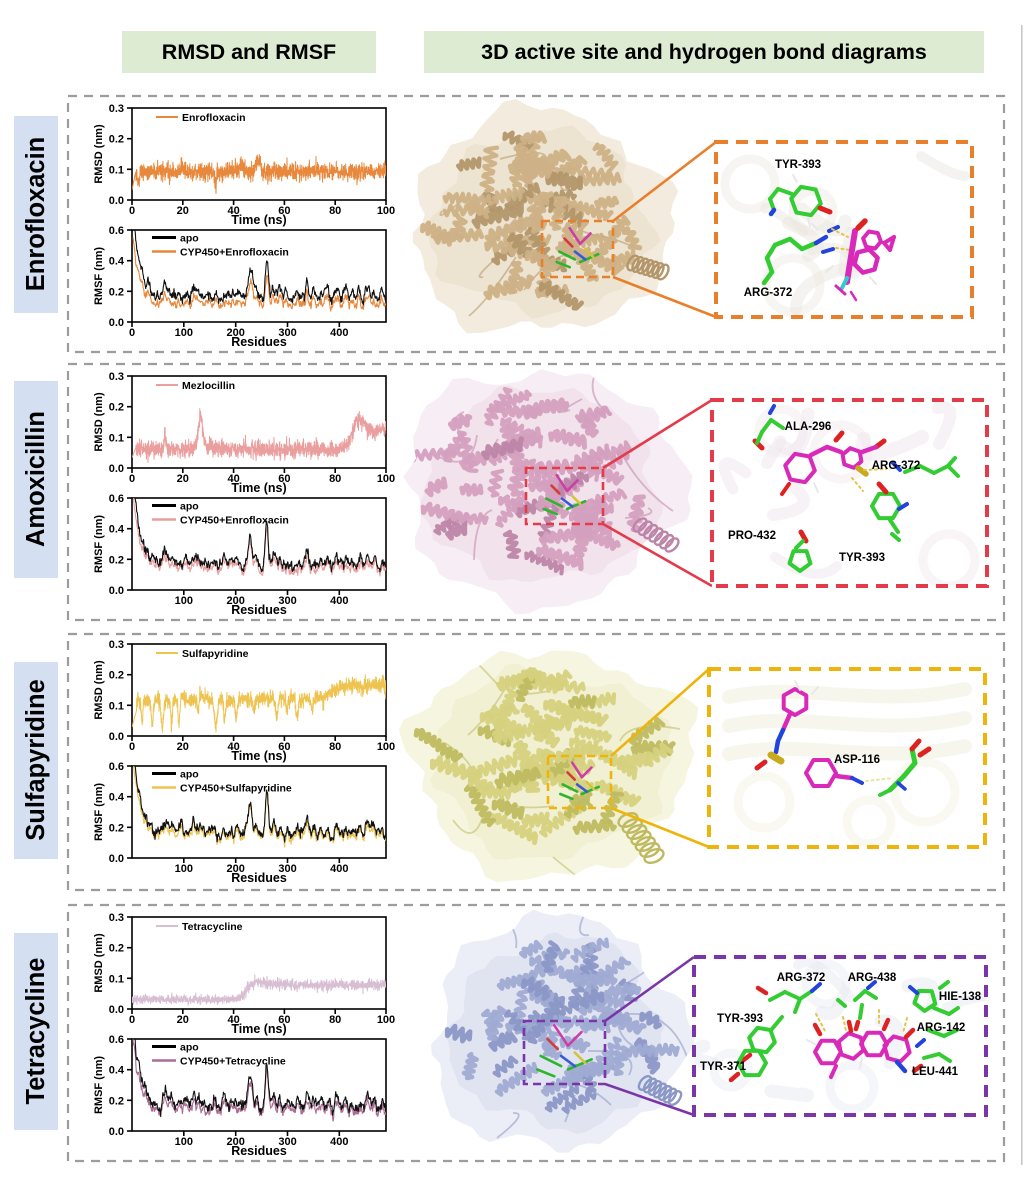  Describe the element at coordinates (723, 1067) in the screenshot. I see `svg-text: TYR-371` at that location.